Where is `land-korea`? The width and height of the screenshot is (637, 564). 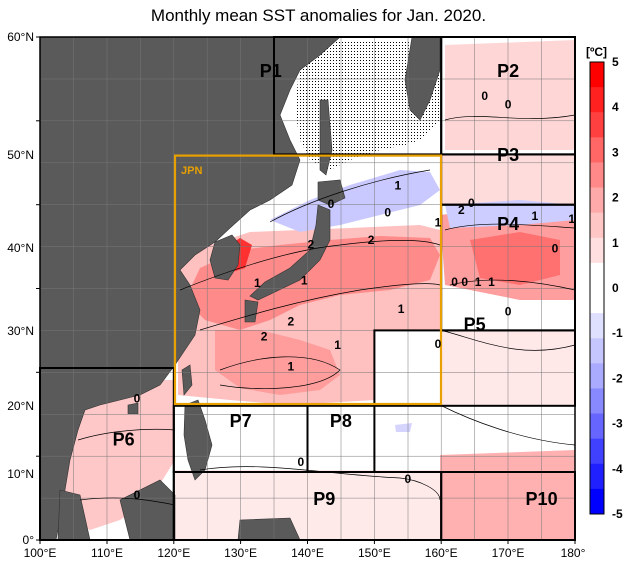
land-korea is located at coordinates (225, 257).